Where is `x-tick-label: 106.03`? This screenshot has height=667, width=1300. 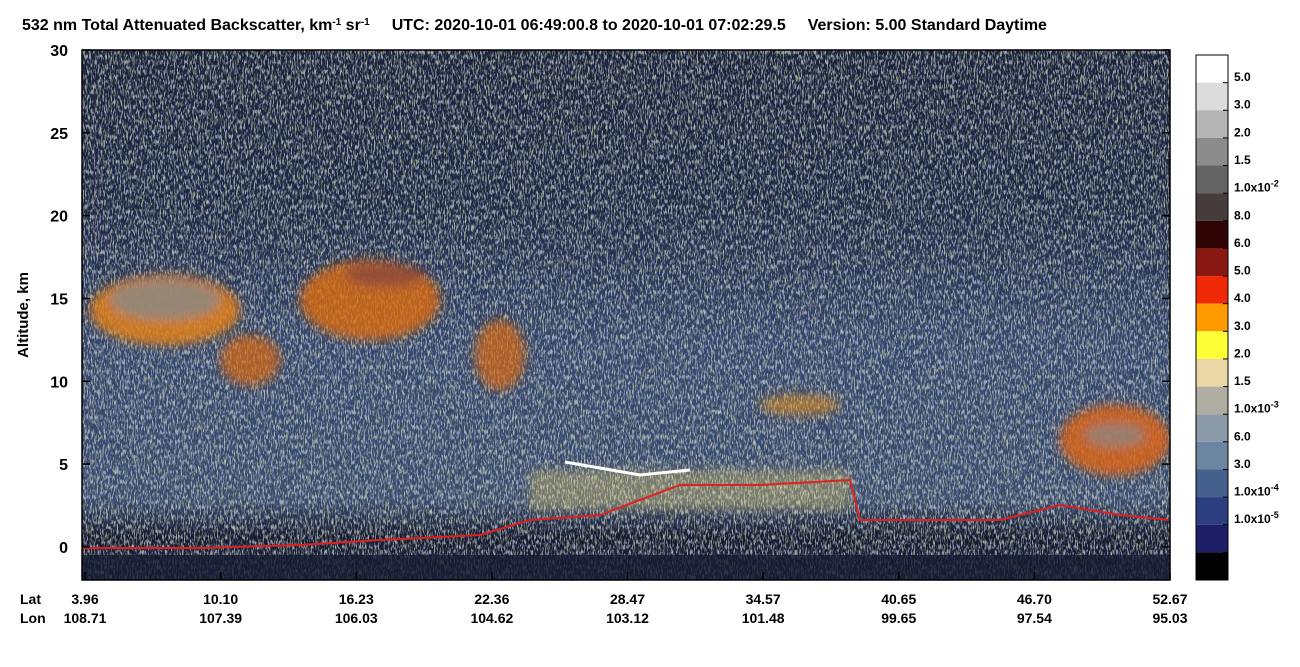
x-tick-label: 106.03 is located at coordinates (356, 618).